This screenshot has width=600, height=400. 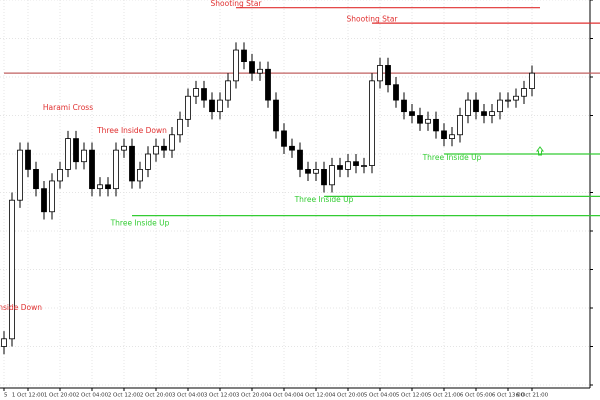 I want to click on x-tick-label: 6 Oct 05:00, so click(x=476, y=396).